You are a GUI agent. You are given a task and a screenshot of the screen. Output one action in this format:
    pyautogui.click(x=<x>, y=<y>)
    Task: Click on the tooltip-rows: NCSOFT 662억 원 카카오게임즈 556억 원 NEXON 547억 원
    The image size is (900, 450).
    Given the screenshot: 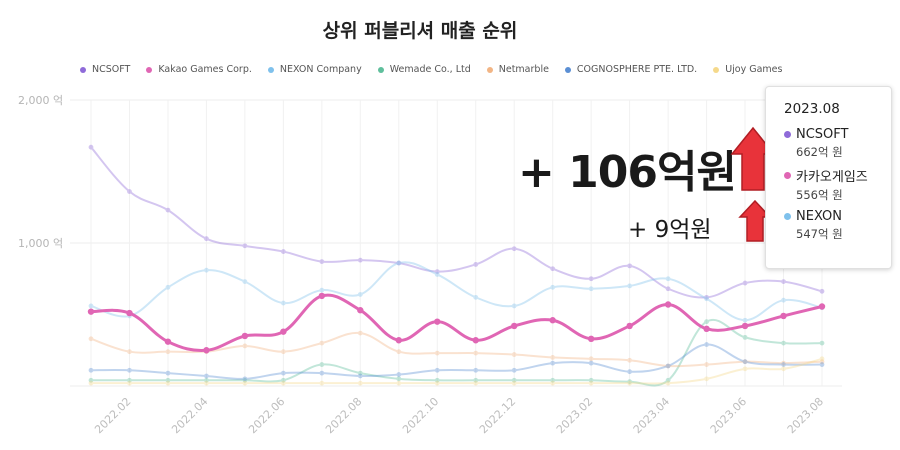 What is the action you would take?
    pyautogui.click(x=831, y=184)
    